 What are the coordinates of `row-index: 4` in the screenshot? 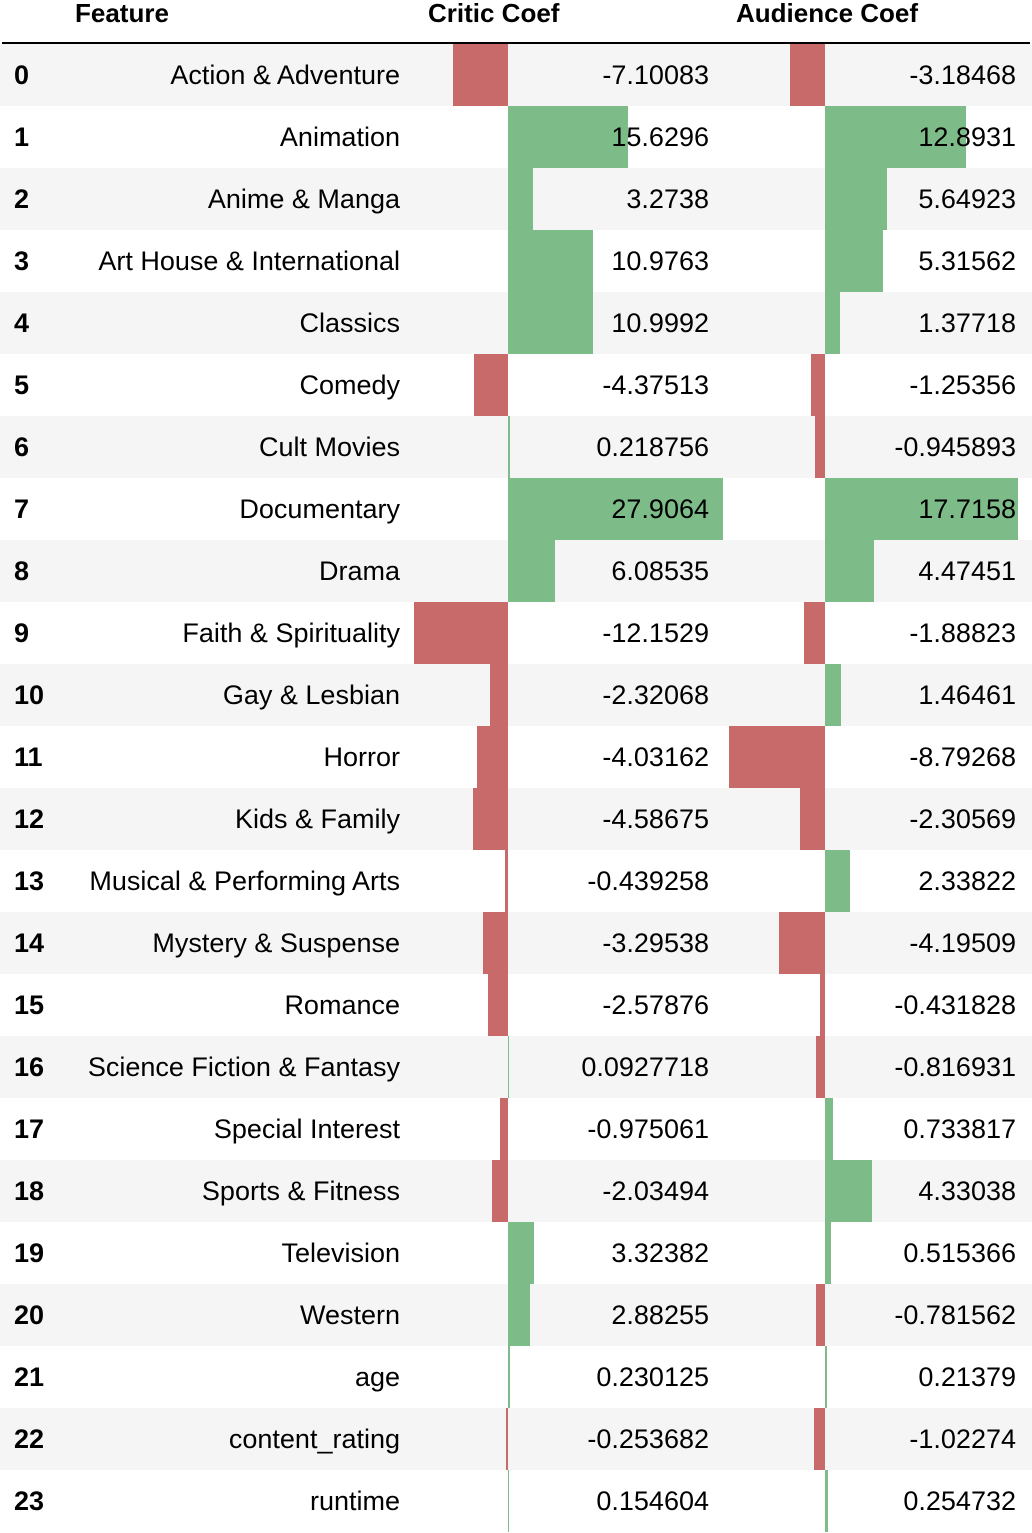 It's located at (22, 323).